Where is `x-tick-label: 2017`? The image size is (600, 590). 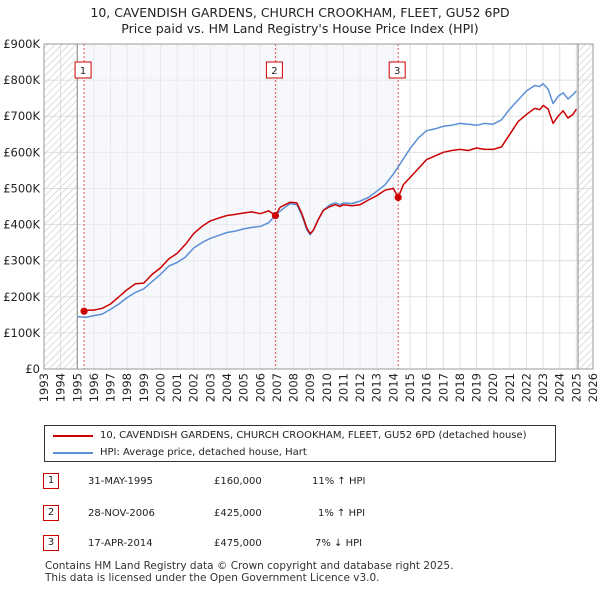 x-tick-label: 2017 is located at coordinates (443, 387).